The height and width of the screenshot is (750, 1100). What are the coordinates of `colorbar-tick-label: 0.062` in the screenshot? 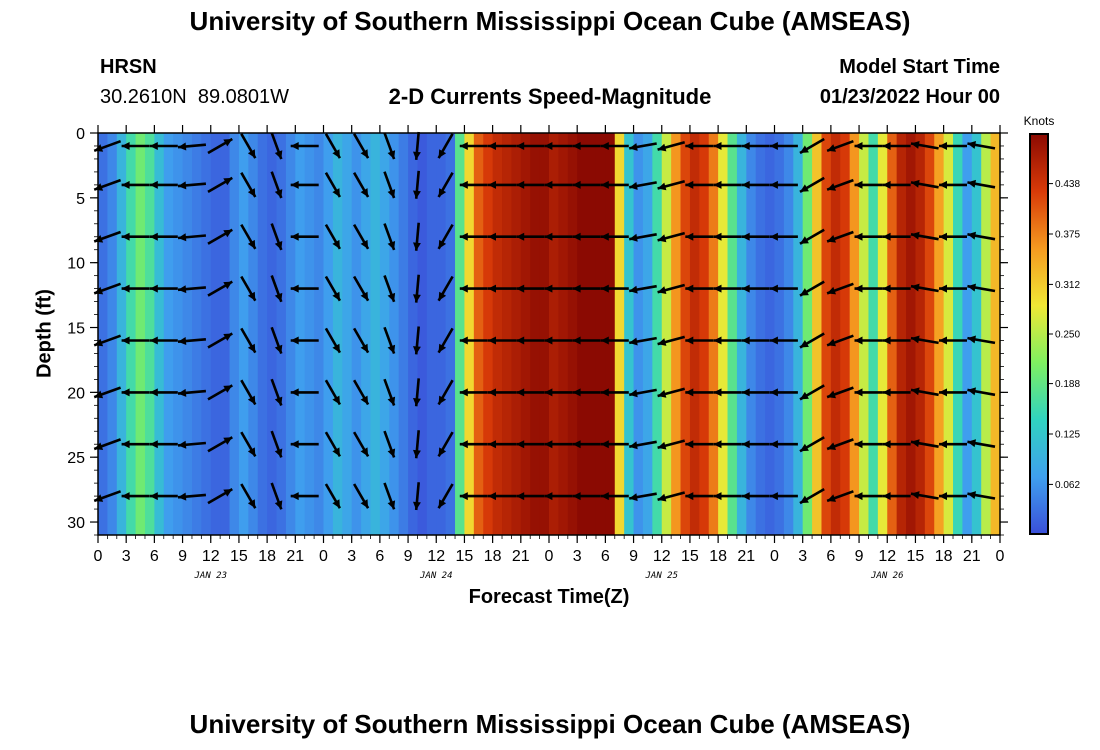 It's located at (1067, 485).